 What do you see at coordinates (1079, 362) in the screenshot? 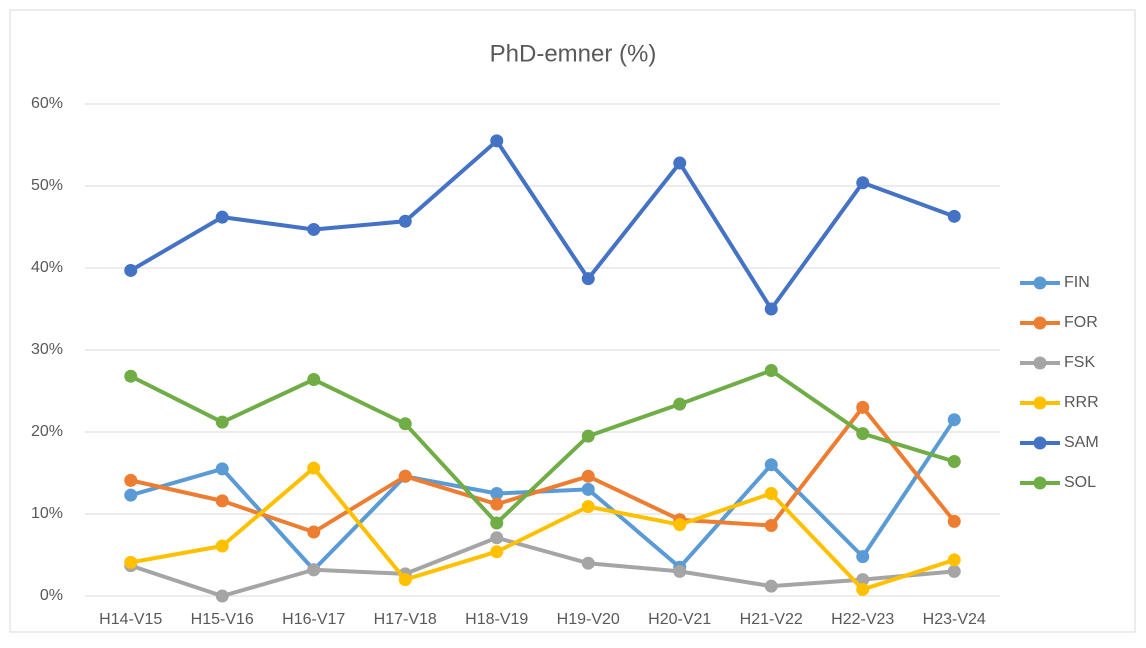
I see `legend-label: FSK` at bounding box center [1079, 362].